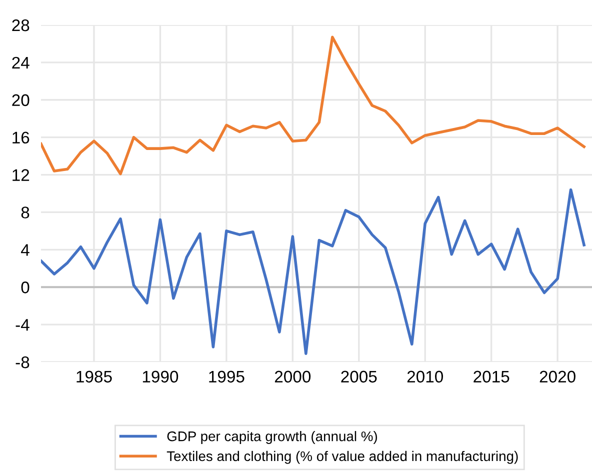 The height and width of the screenshot is (474, 592). Describe the element at coordinates (160, 376) in the screenshot. I see `x-tick-label: 1990` at that location.